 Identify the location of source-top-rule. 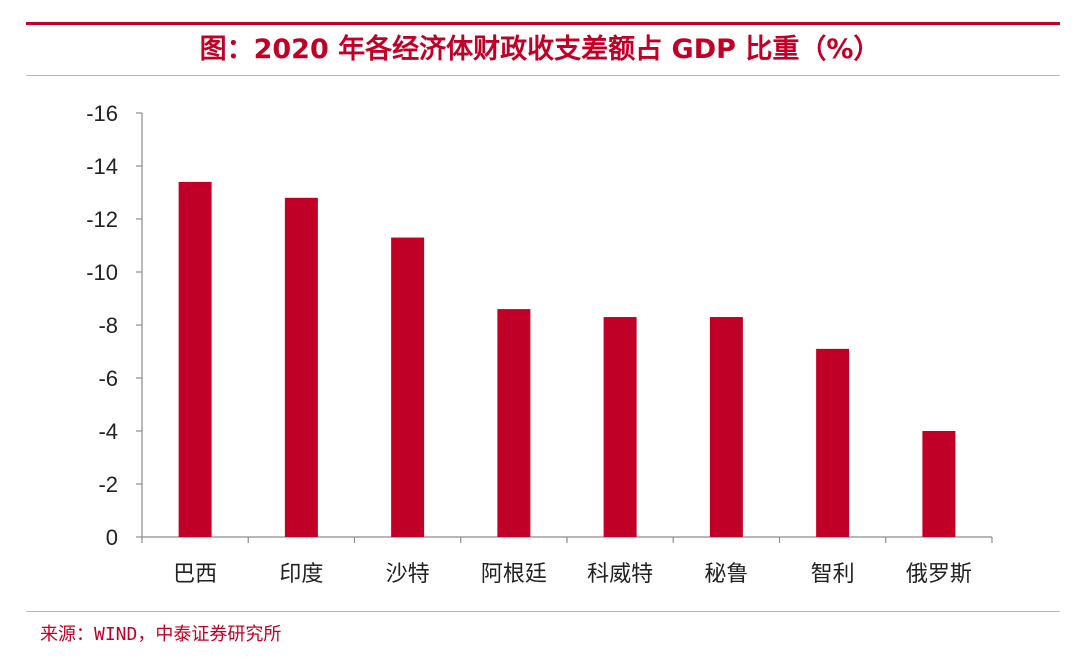
(543, 611).